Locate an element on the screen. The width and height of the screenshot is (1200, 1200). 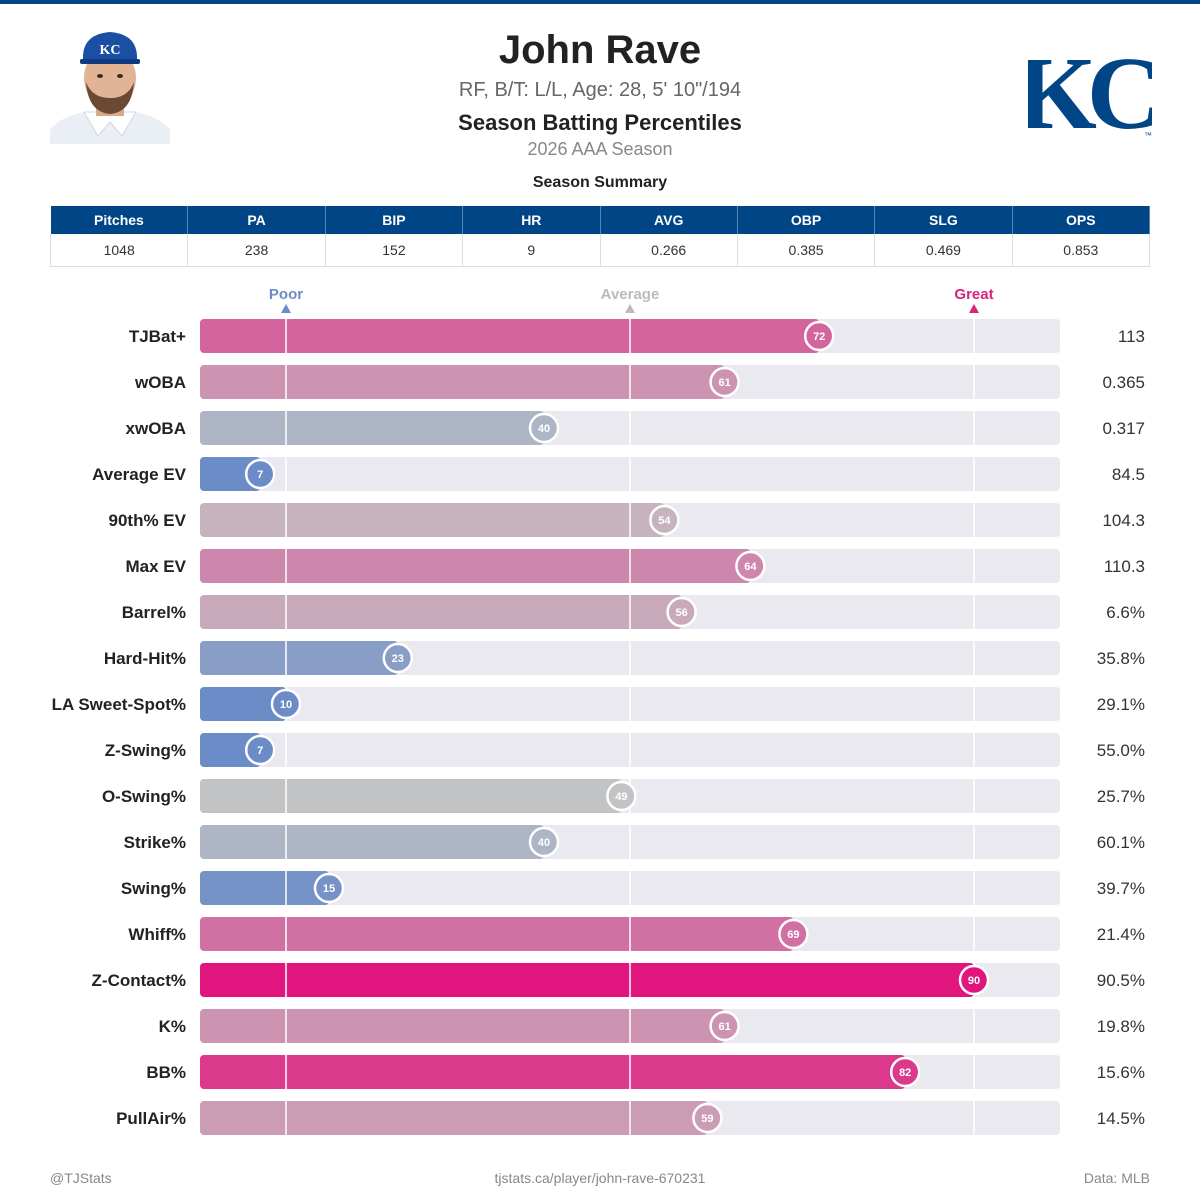
summary-title: Season Summary is located at coordinates (600, 182).